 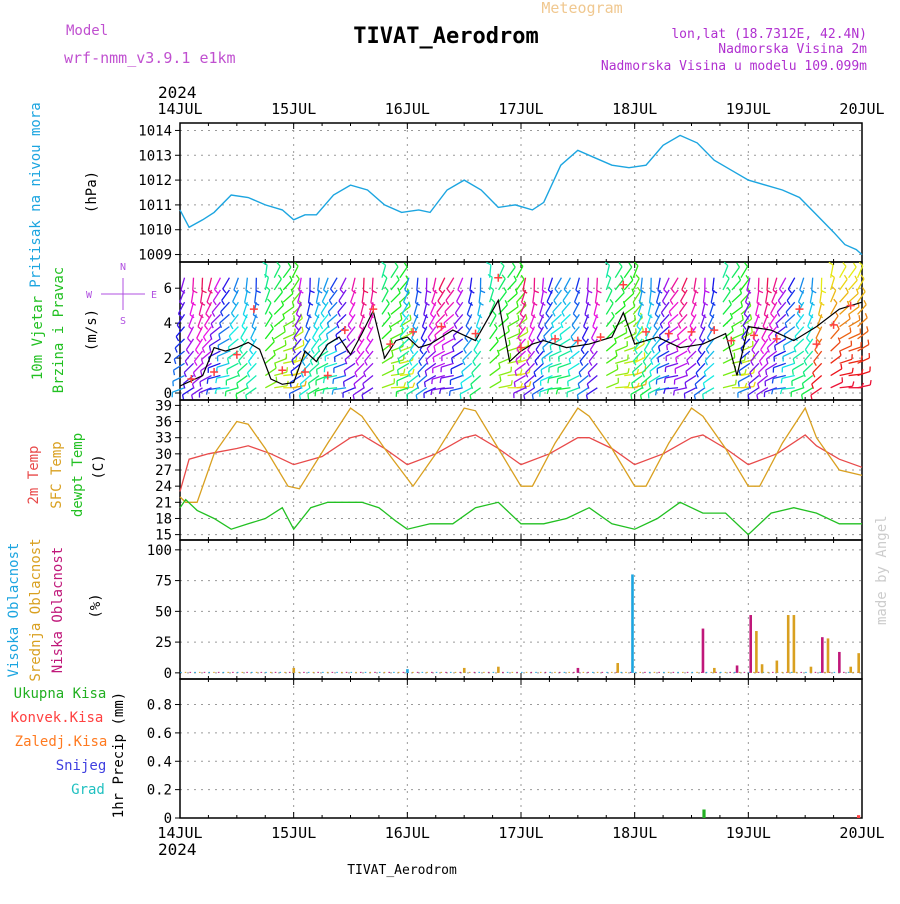 I want to click on model-elevation-label: Nadmorska Visina u modelu 109.099m, so click(x=734, y=66).